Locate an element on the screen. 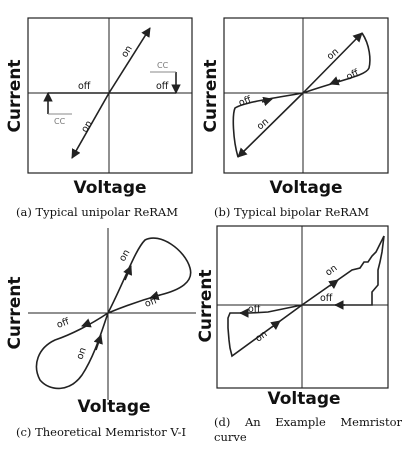  panel-b-on-upper-label: on is located at coordinates (333, 54).